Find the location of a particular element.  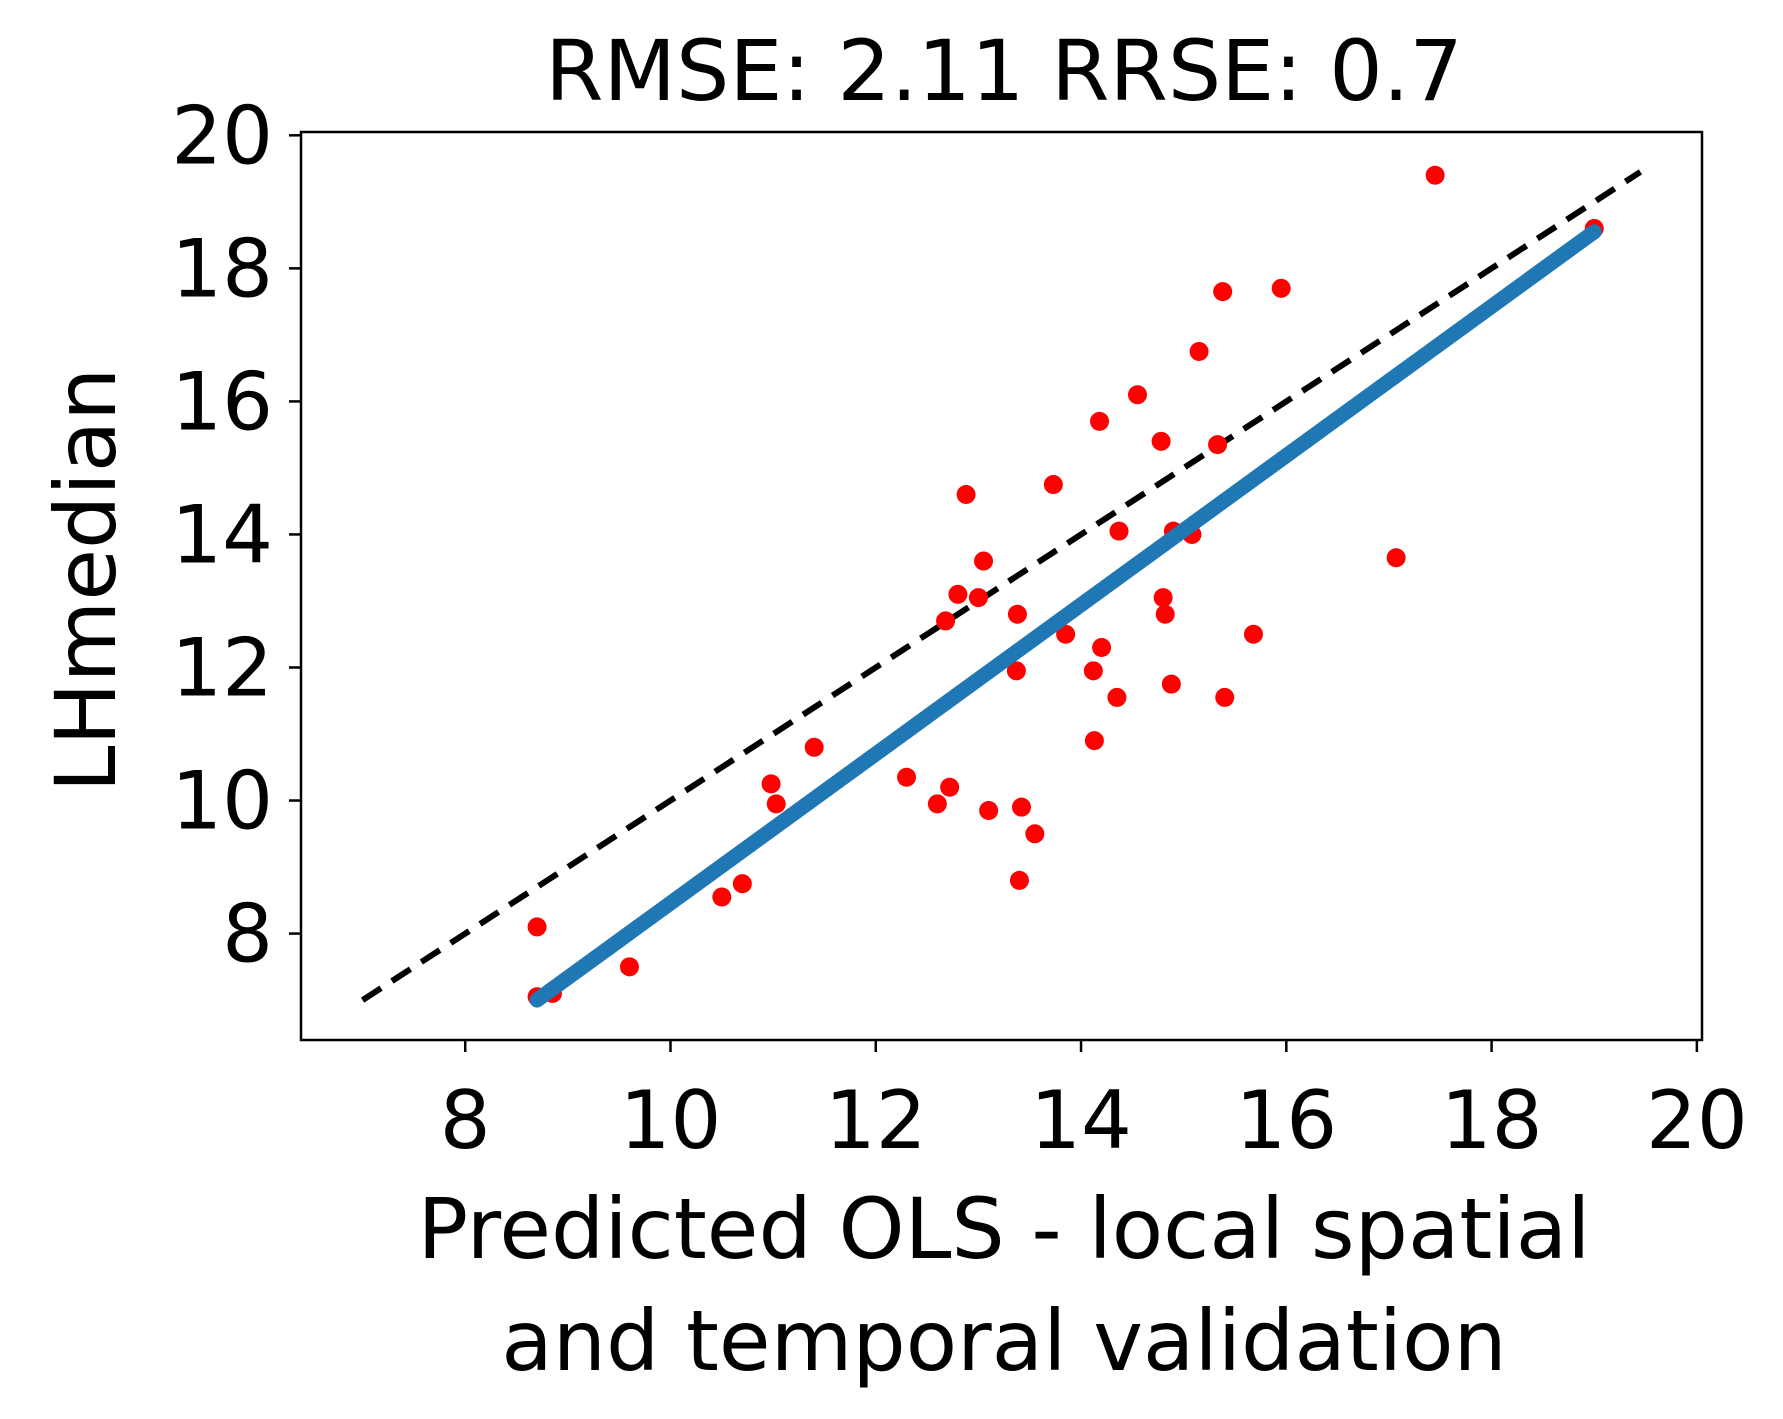

y-tick-label: 14 is located at coordinates (222, 534).